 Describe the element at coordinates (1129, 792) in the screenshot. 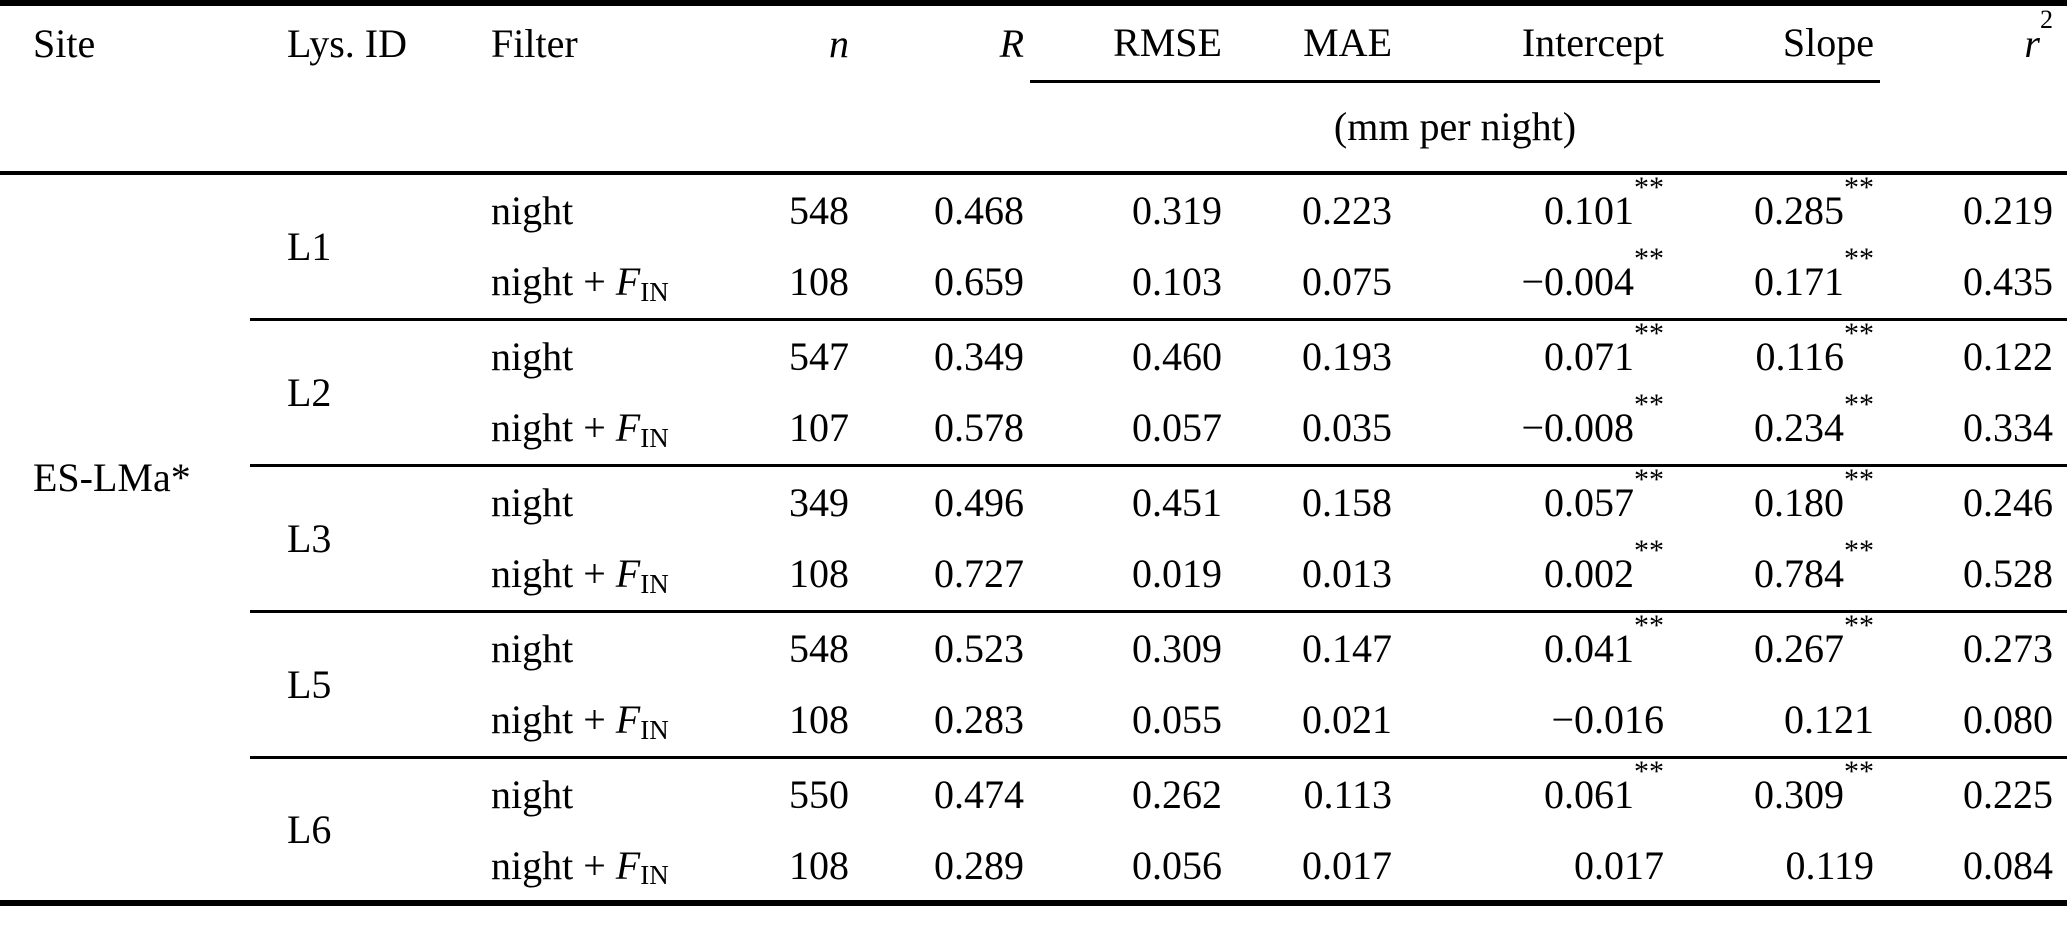

I see `cell-rmse: 0.262` at that location.